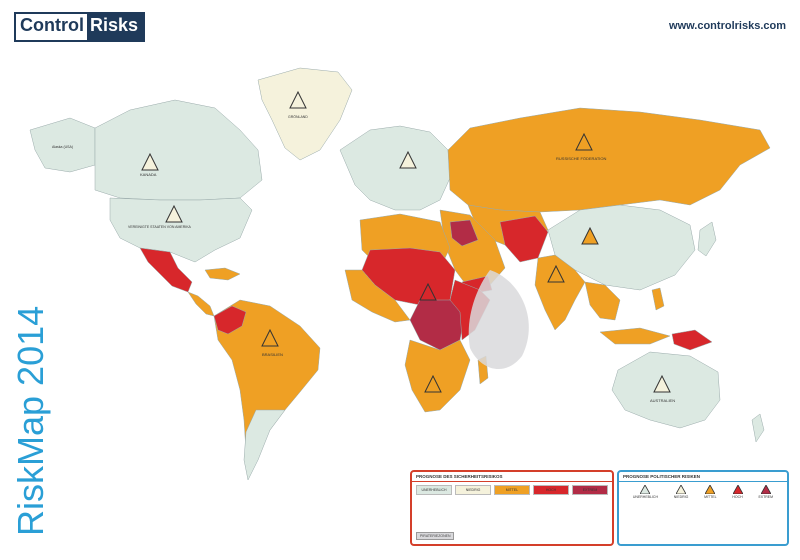 The width and height of the screenshot is (800, 560). I want to click on region-central-america, so click(201, 304).